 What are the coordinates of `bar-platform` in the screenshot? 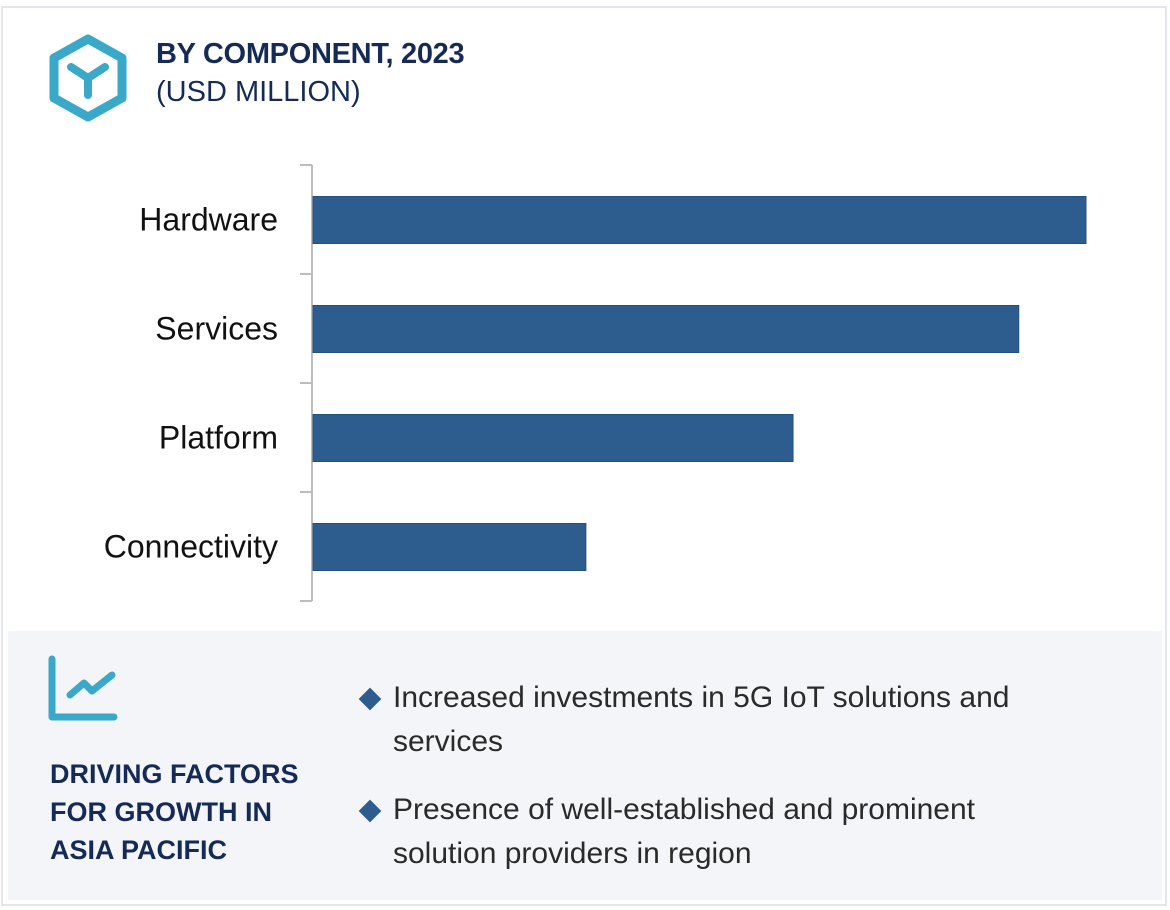 It's located at (553, 438).